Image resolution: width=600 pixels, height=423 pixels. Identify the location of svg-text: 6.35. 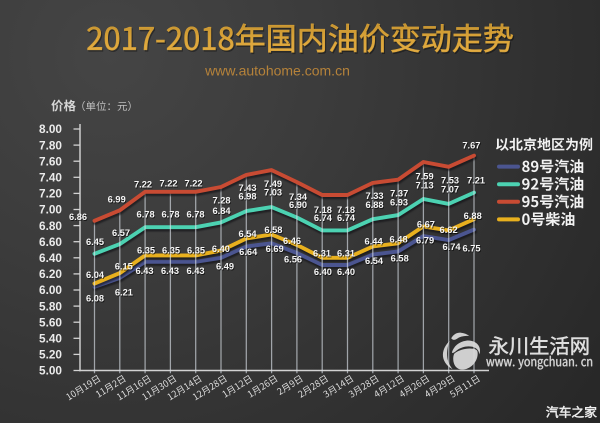
(147, 252).